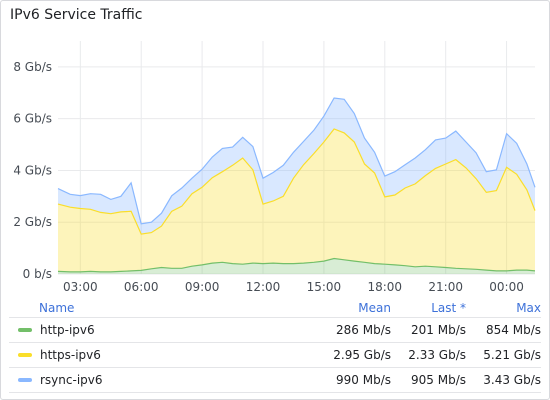 The image size is (550, 400). I want to click on x-tick-label: 21:00, so click(445, 286).